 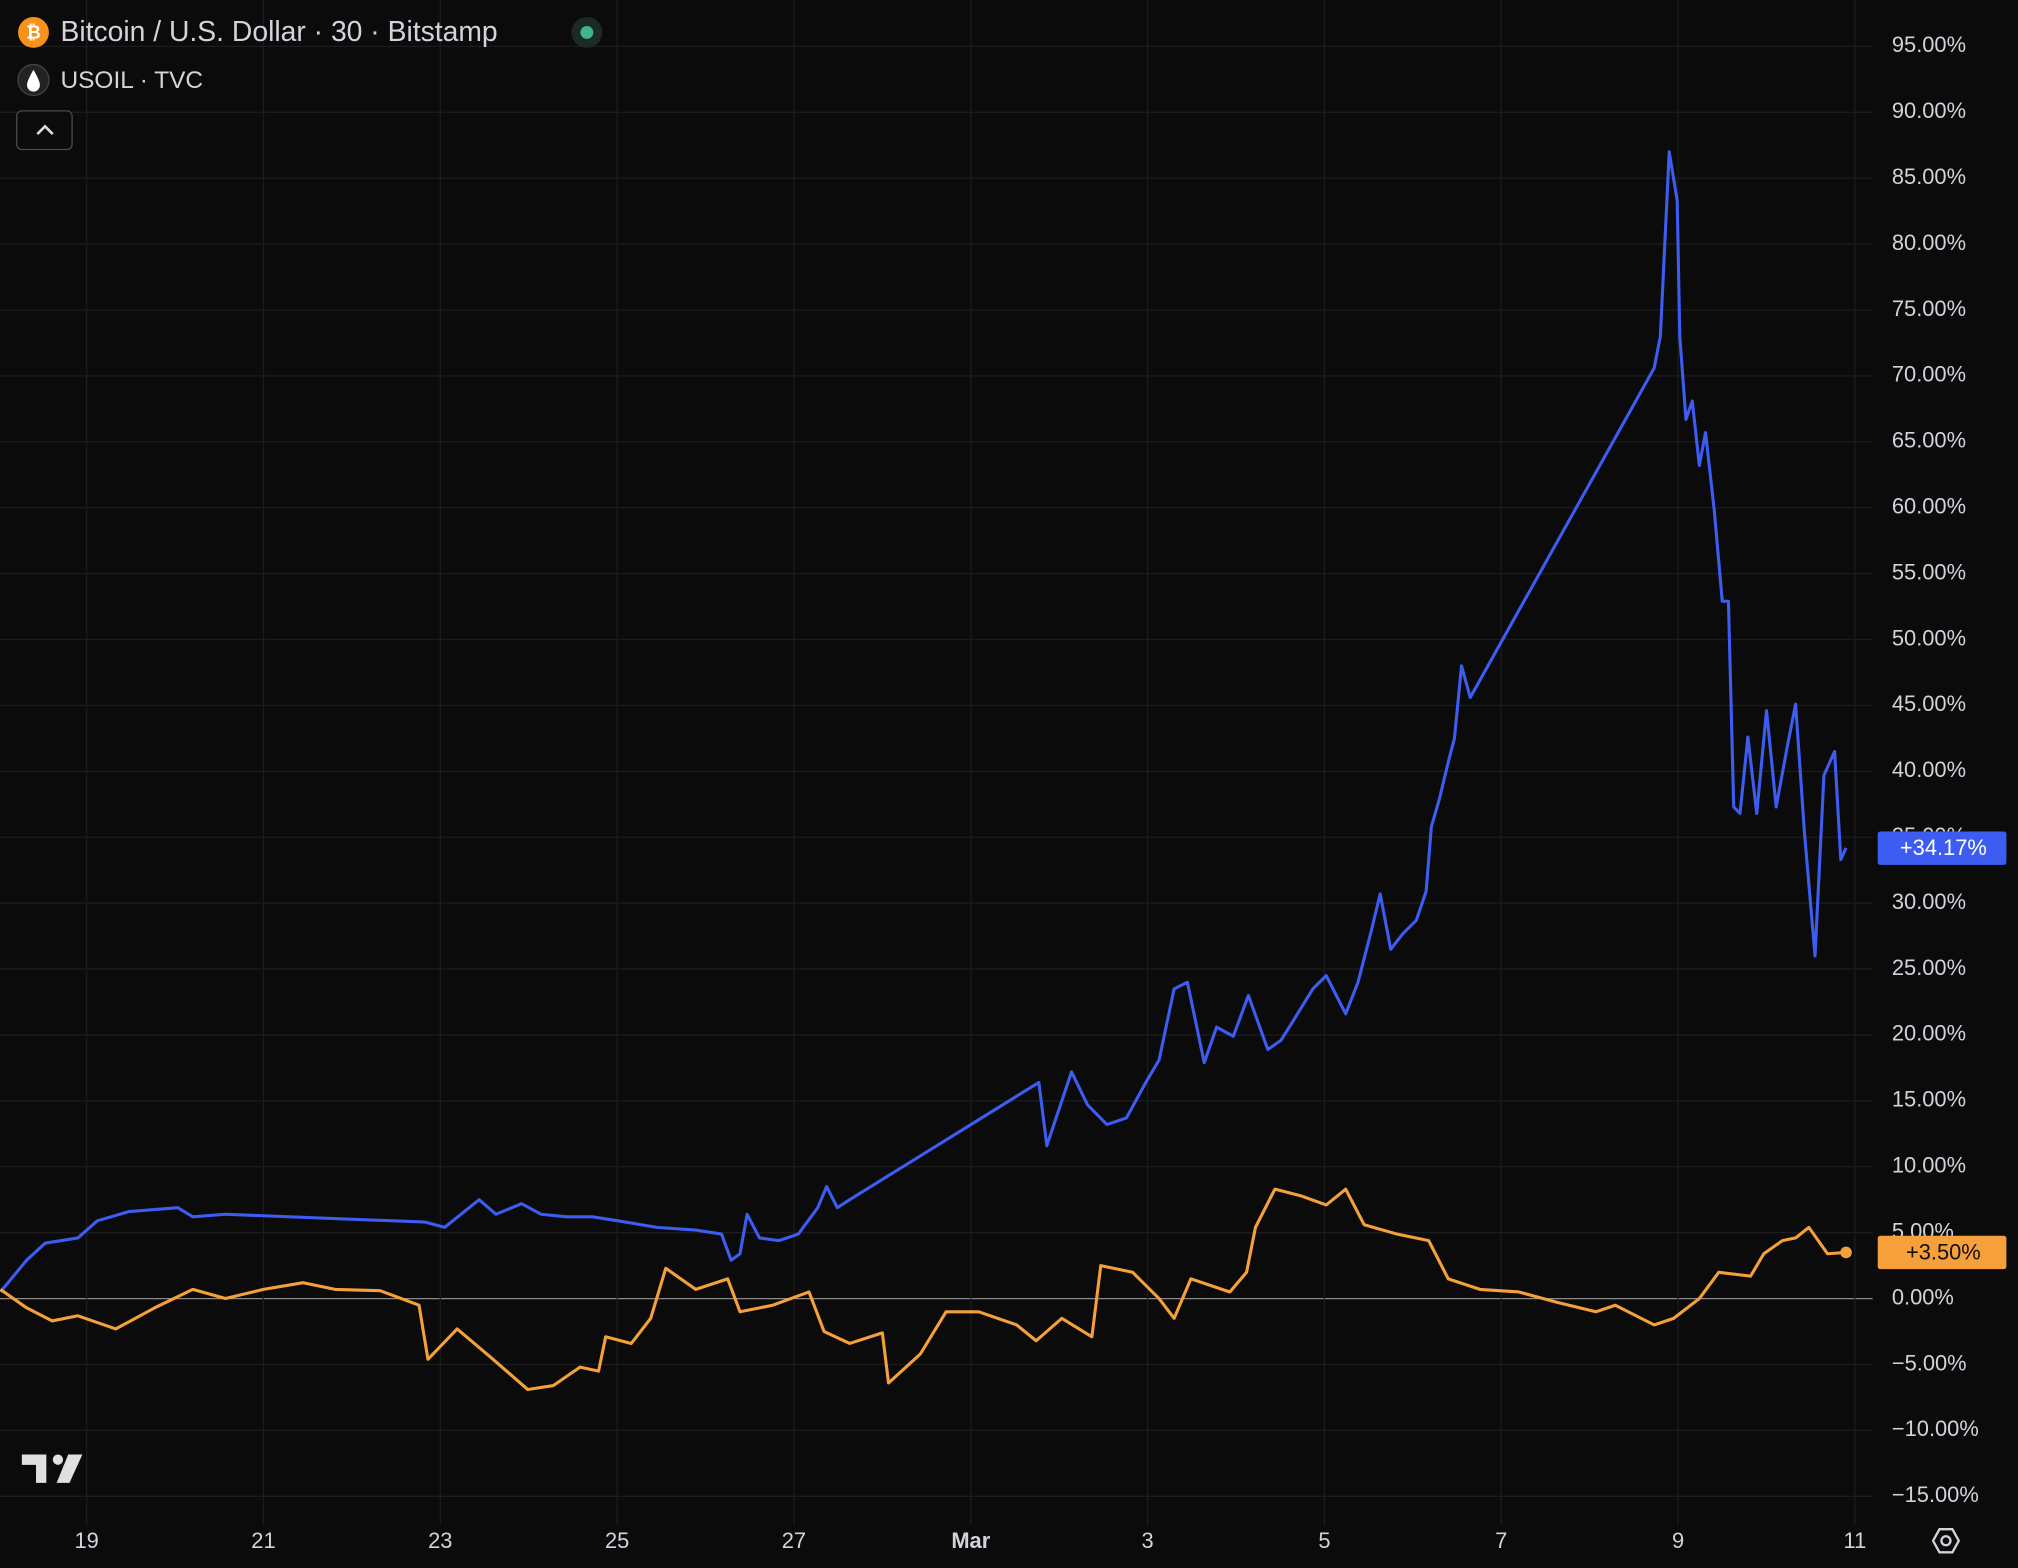 What do you see at coordinates (1929, 703) in the screenshot?
I see `y-tick-label: 45.00%` at bounding box center [1929, 703].